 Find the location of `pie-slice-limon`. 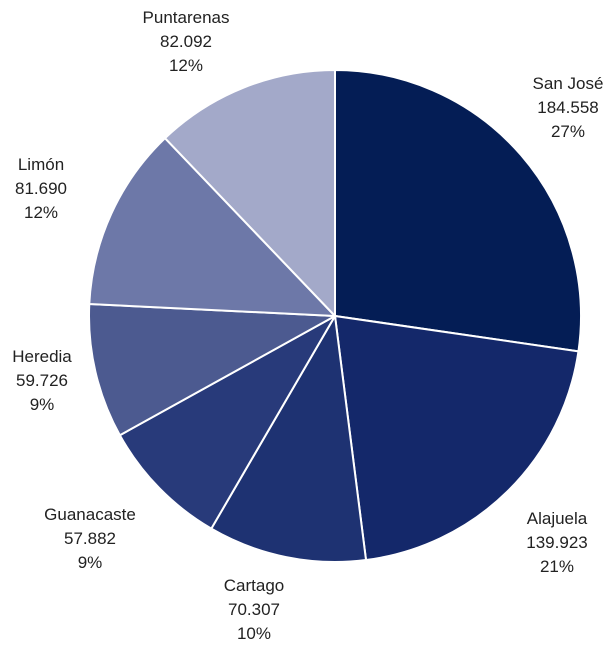

pie-slice-limon is located at coordinates (212, 227).